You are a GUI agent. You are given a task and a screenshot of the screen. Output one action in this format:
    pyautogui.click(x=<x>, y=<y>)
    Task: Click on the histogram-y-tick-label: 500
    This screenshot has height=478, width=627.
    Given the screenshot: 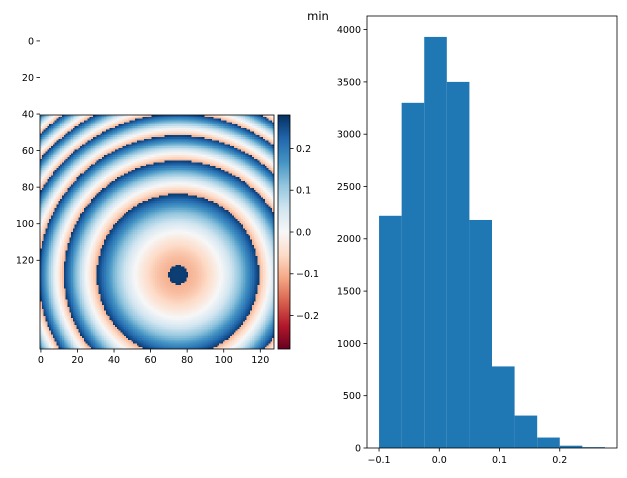 What is the action you would take?
    pyautogui.click(x=352, y=396)
    